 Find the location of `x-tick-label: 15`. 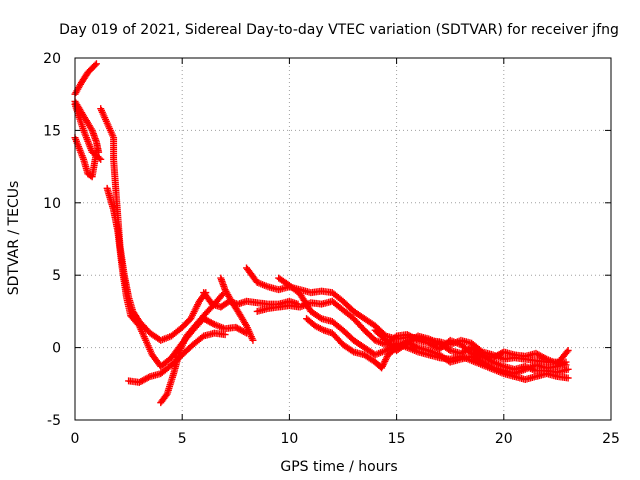

x-tick-label: 15 is located at coordinates (397, 439).